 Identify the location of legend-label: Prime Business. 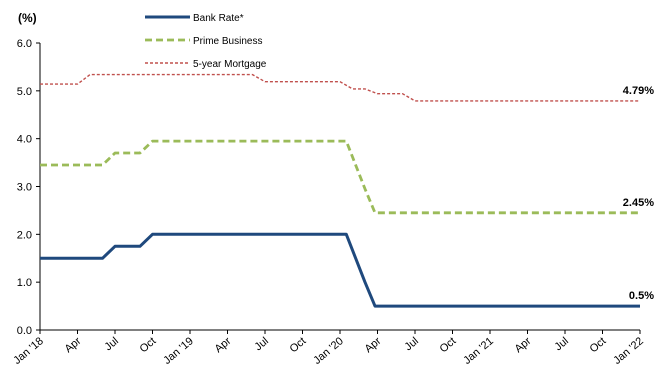
(227, 41).